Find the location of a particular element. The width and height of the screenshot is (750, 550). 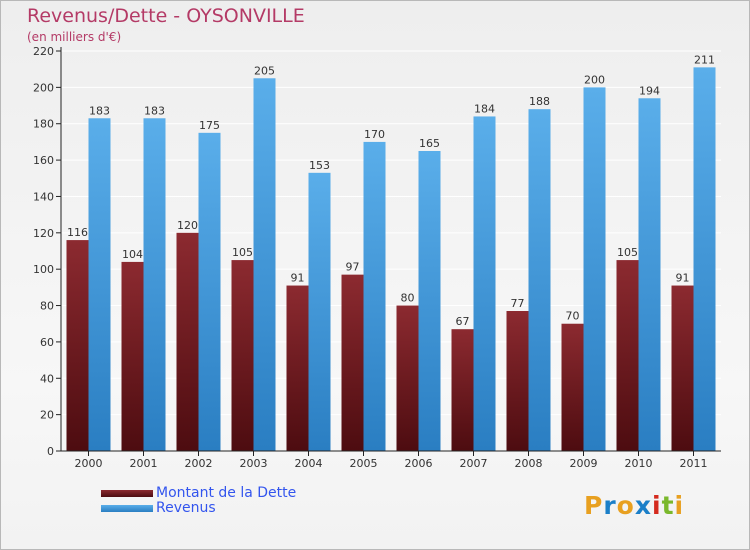

x-tick-label: 2006 is located at coordinates (419, 463).